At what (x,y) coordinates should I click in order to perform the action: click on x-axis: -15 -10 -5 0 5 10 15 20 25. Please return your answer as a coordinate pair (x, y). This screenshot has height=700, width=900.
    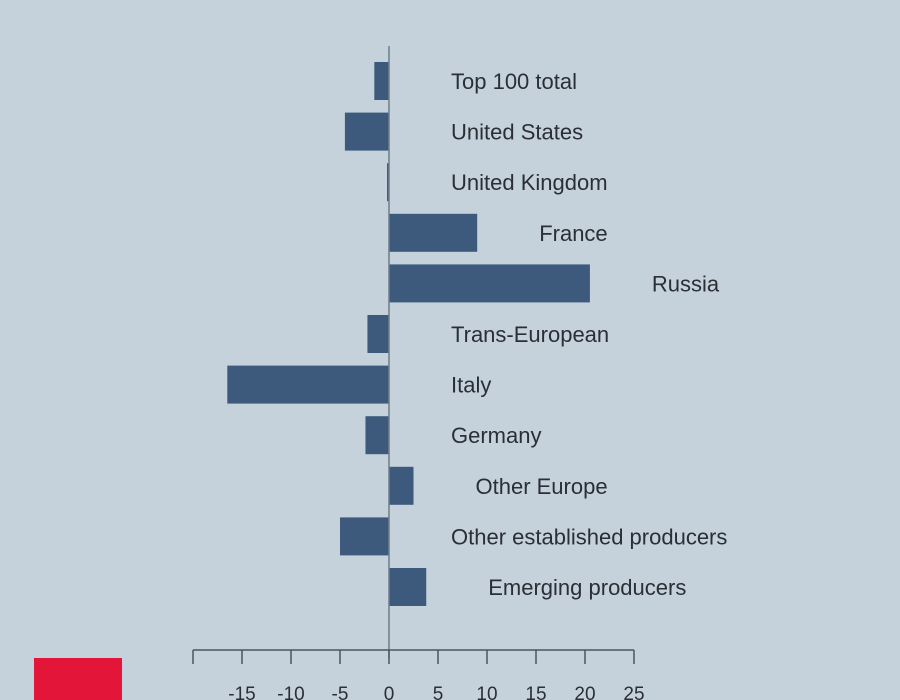
    Looking at the image, I should click on (418, 674).